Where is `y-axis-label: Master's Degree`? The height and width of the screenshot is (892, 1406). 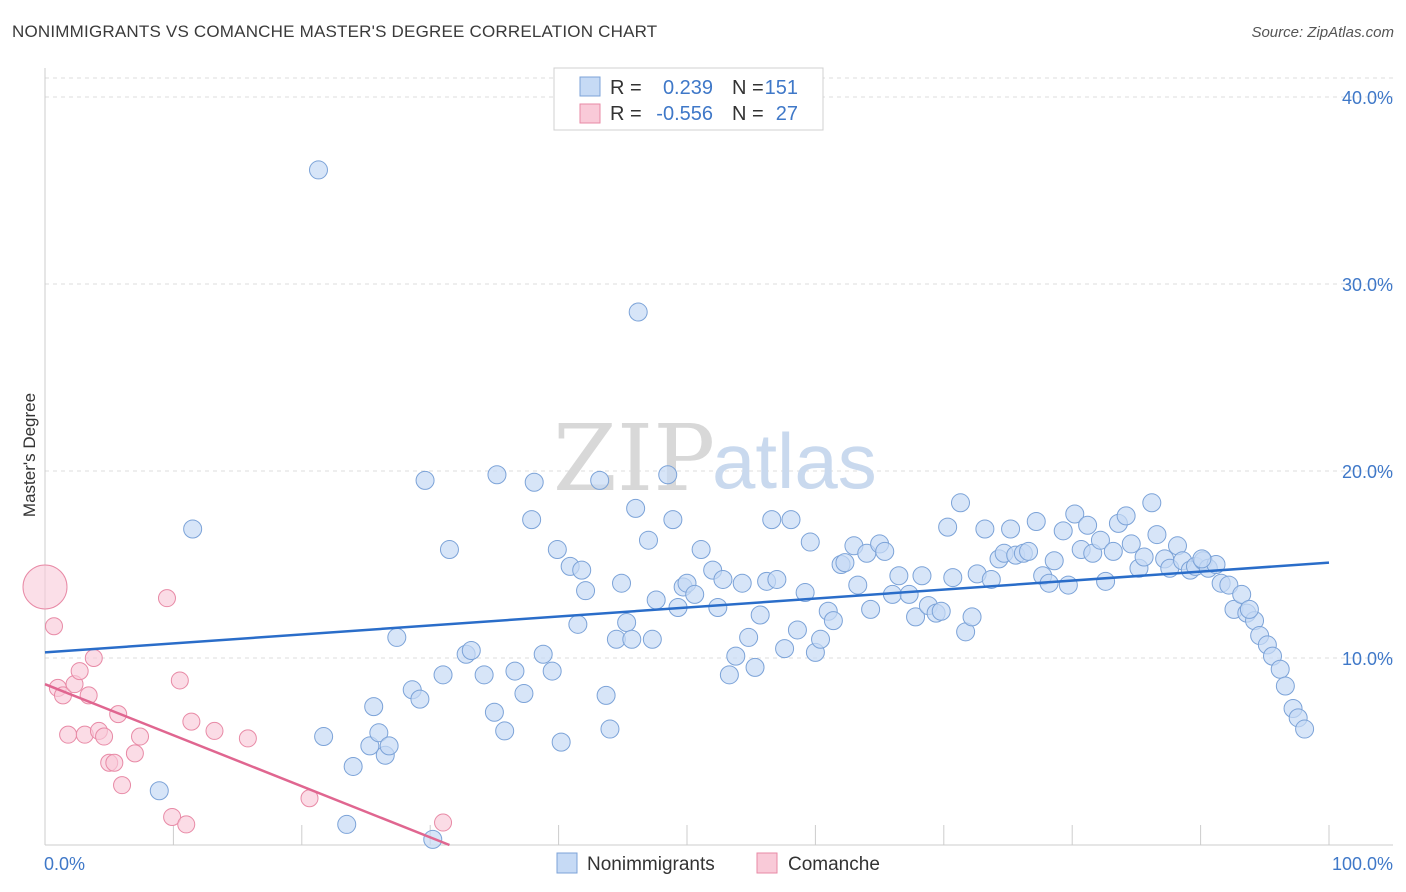
y-axis-label: Master's Degree is located at coordinates (29, 455).